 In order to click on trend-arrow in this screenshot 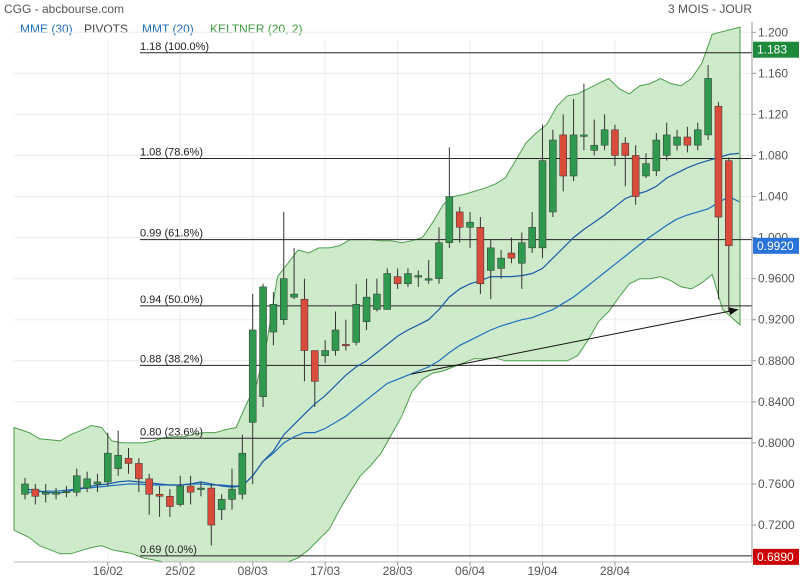, I will do `click(574, 341)`.